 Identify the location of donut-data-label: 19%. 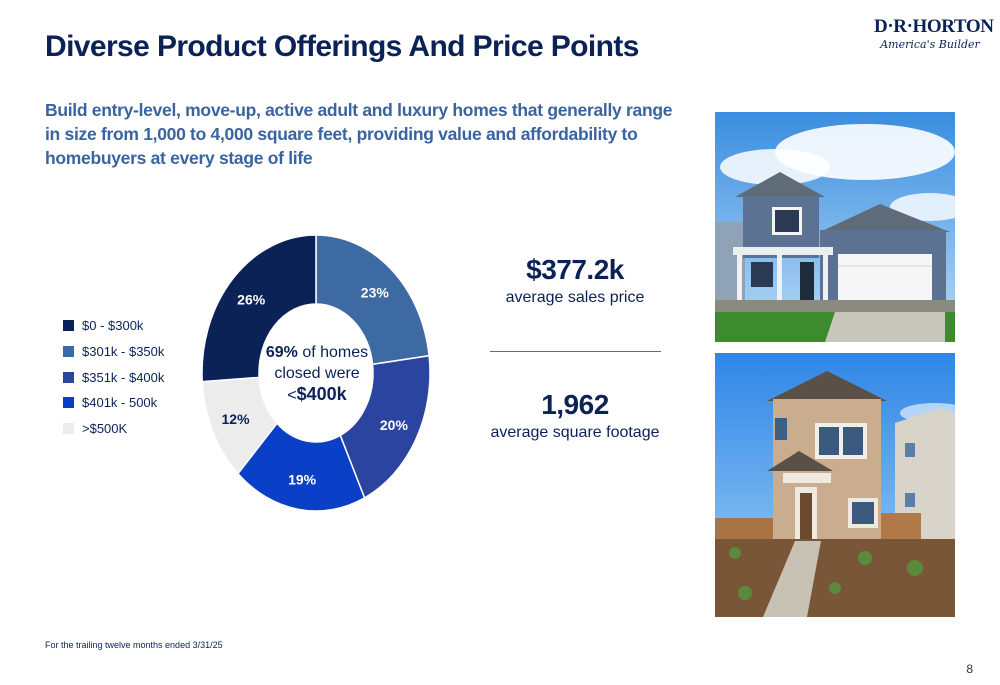
(302, 479).